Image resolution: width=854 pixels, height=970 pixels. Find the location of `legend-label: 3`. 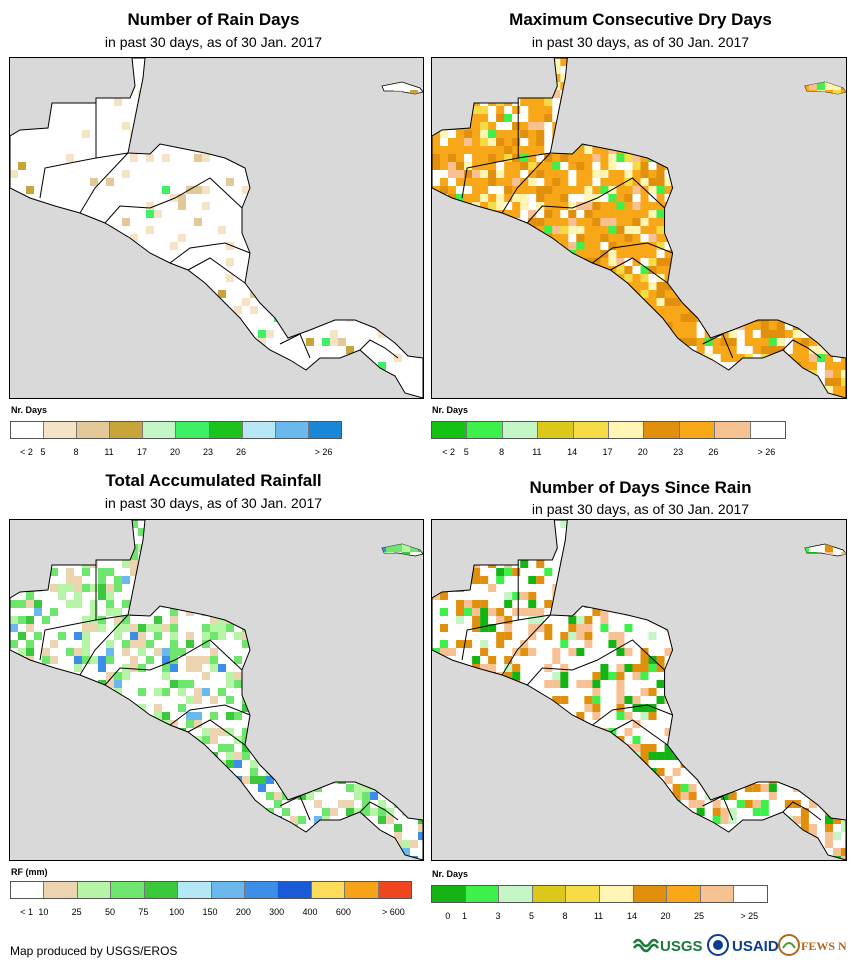

legend-label: 3 is located at coordinates (498, 916).